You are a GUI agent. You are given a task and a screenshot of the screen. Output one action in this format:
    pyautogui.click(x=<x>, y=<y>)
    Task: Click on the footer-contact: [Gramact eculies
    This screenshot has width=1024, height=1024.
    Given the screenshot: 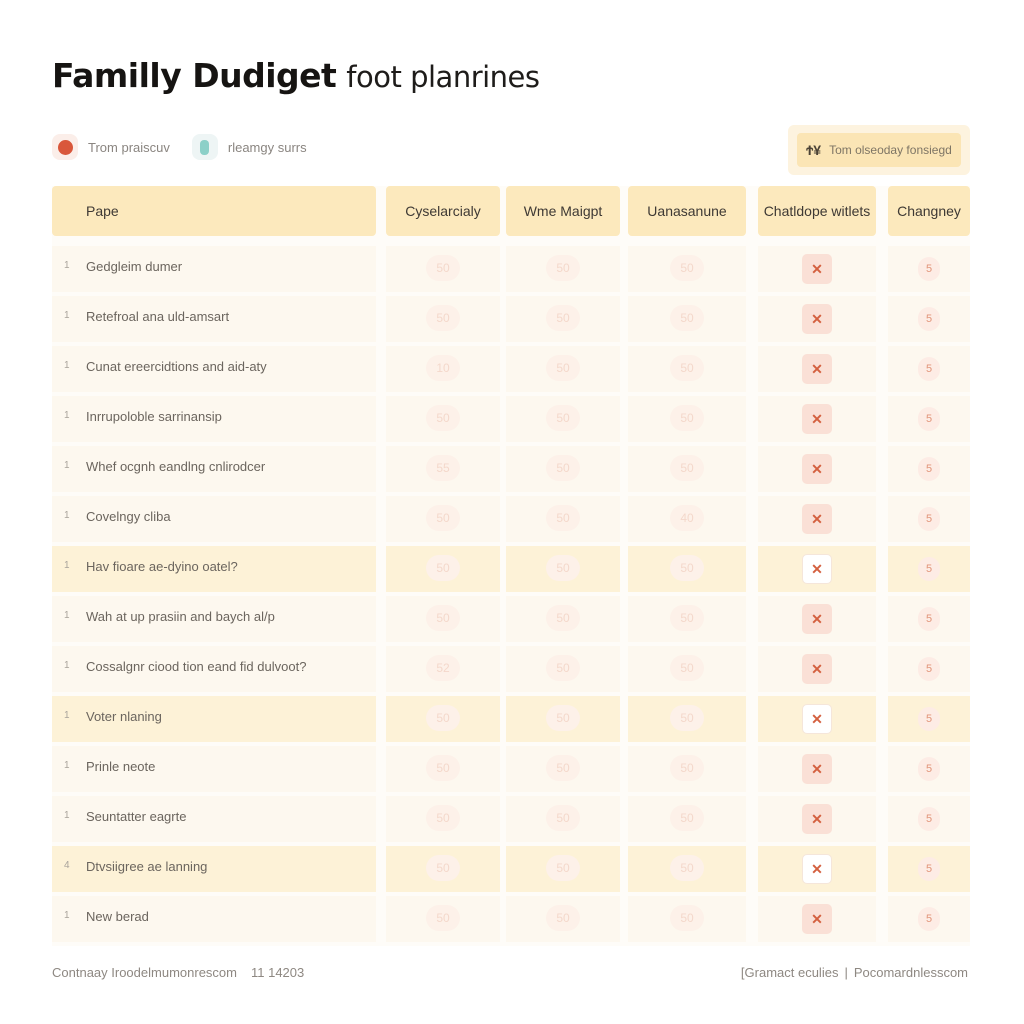 What is the action you would take?
    pyautogui.click(x=789, y=972)
    